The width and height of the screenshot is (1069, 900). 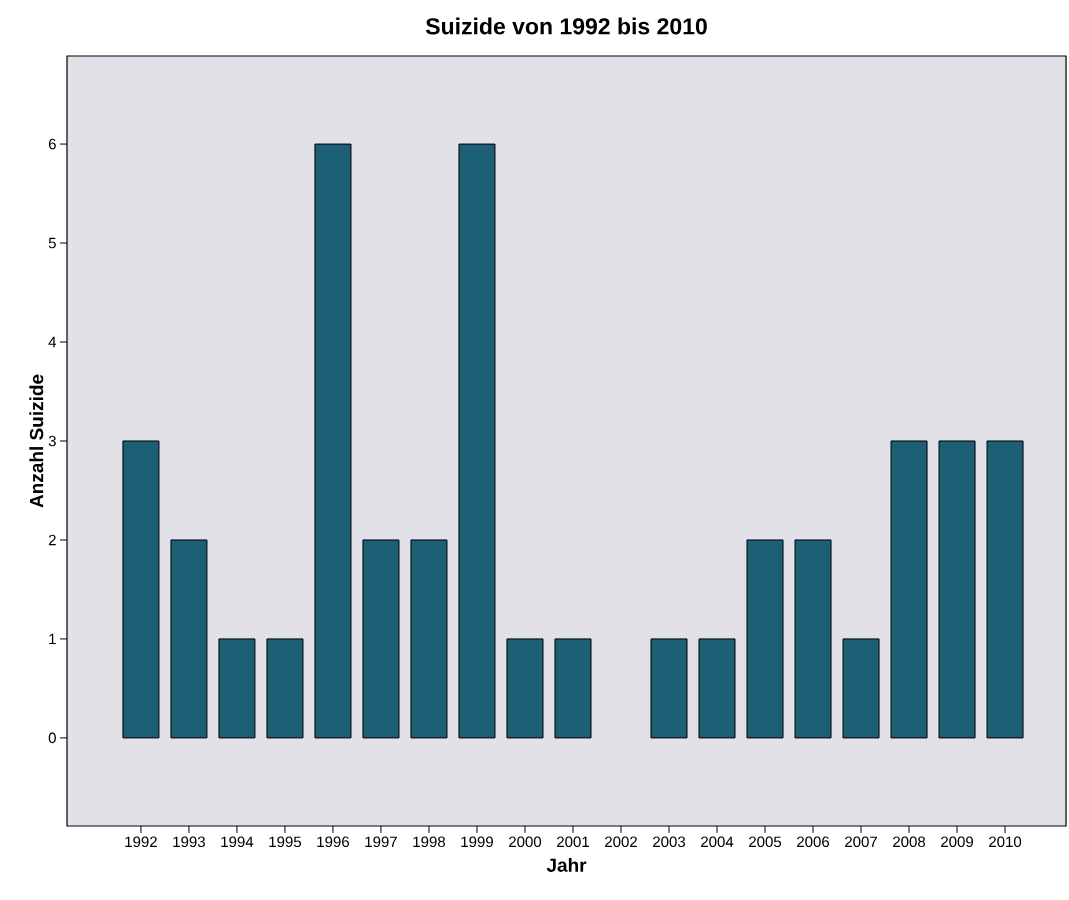 What do you see at coordinates (861, 842) in the screenshot?
I see `x-tick-label: 2007` at bounding box center [861, 842].